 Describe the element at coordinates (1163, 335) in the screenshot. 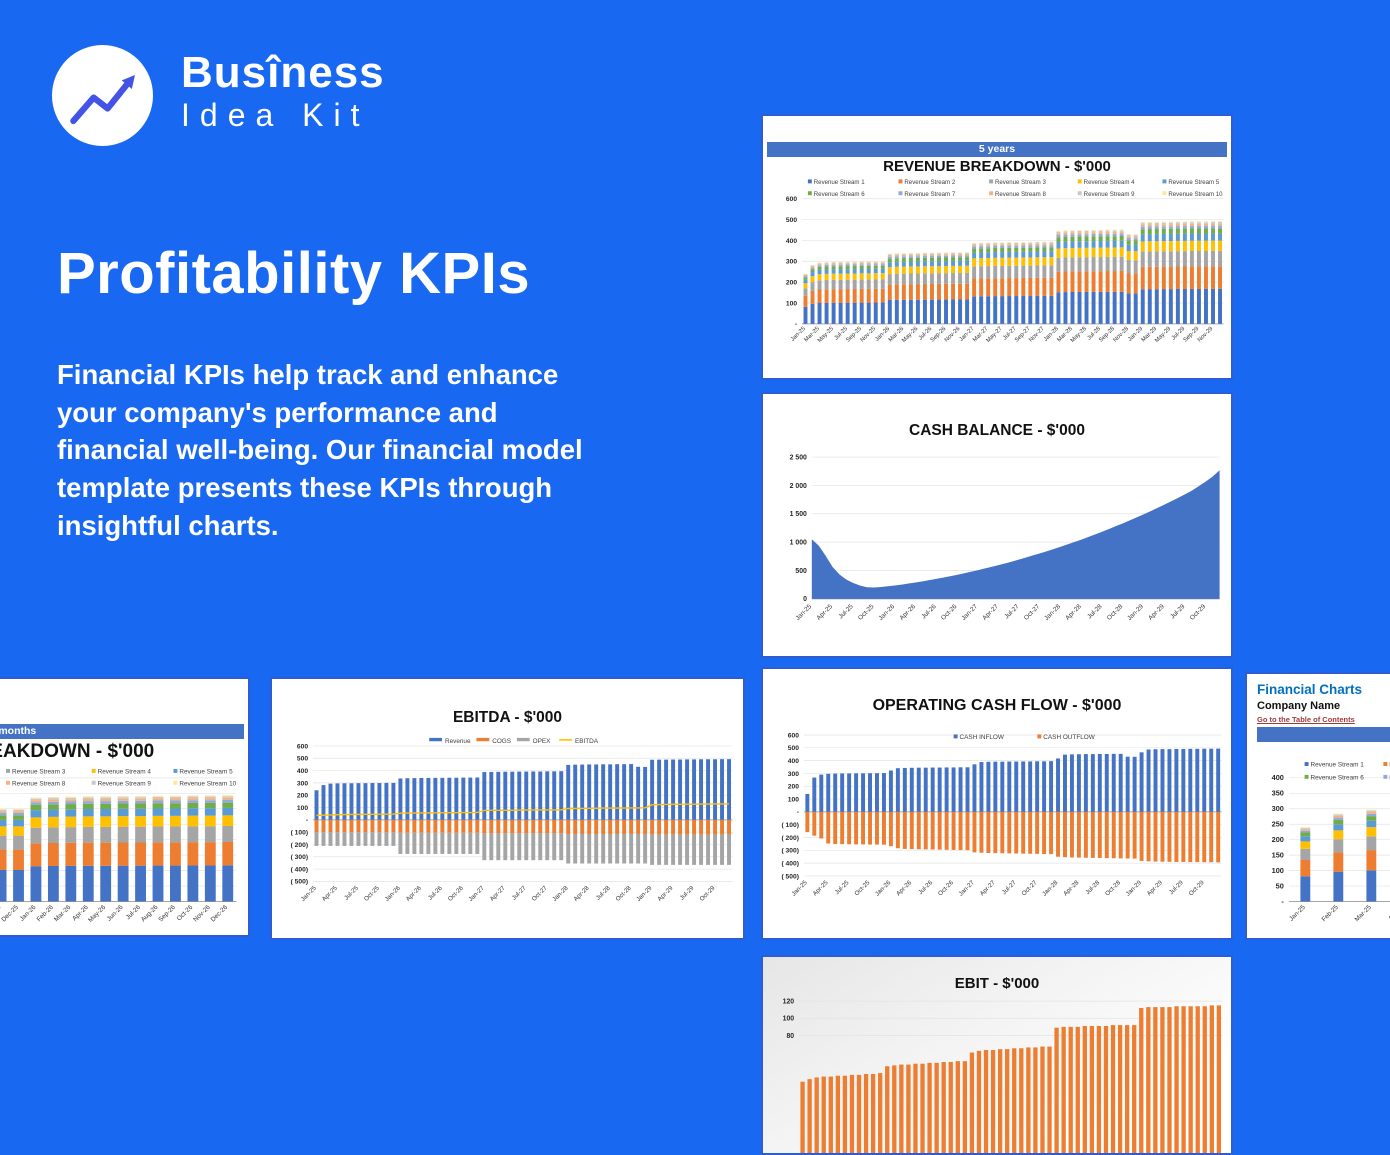

I see `svg-text: May-29` at that location.